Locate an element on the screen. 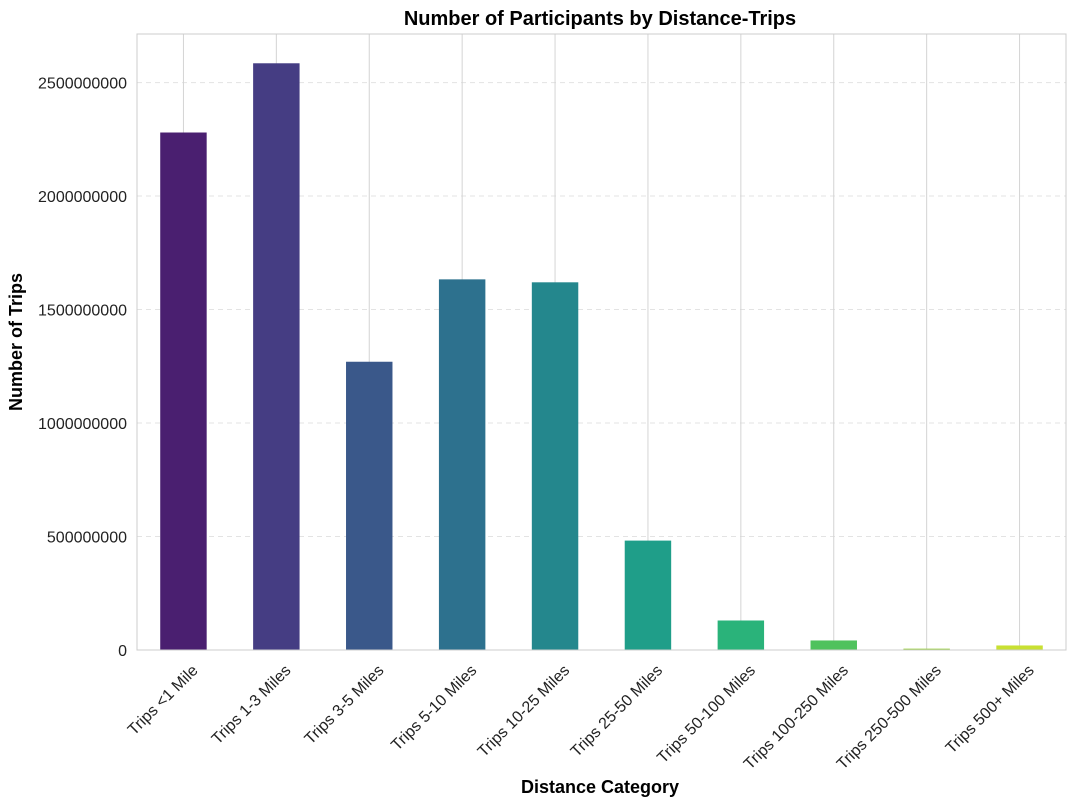 This screenshot has height=807, width=1077. chart-title: Number of Participants by Distance-Trips is located at coordinates (600, 19).